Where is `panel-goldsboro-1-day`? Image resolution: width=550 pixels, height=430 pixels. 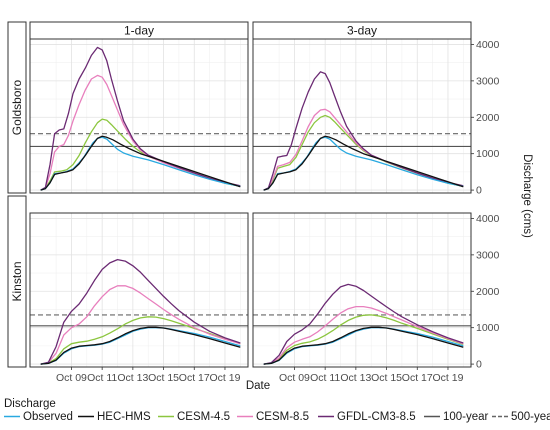 panel-goldsboro-1-day is located at coordinates (139, 116).